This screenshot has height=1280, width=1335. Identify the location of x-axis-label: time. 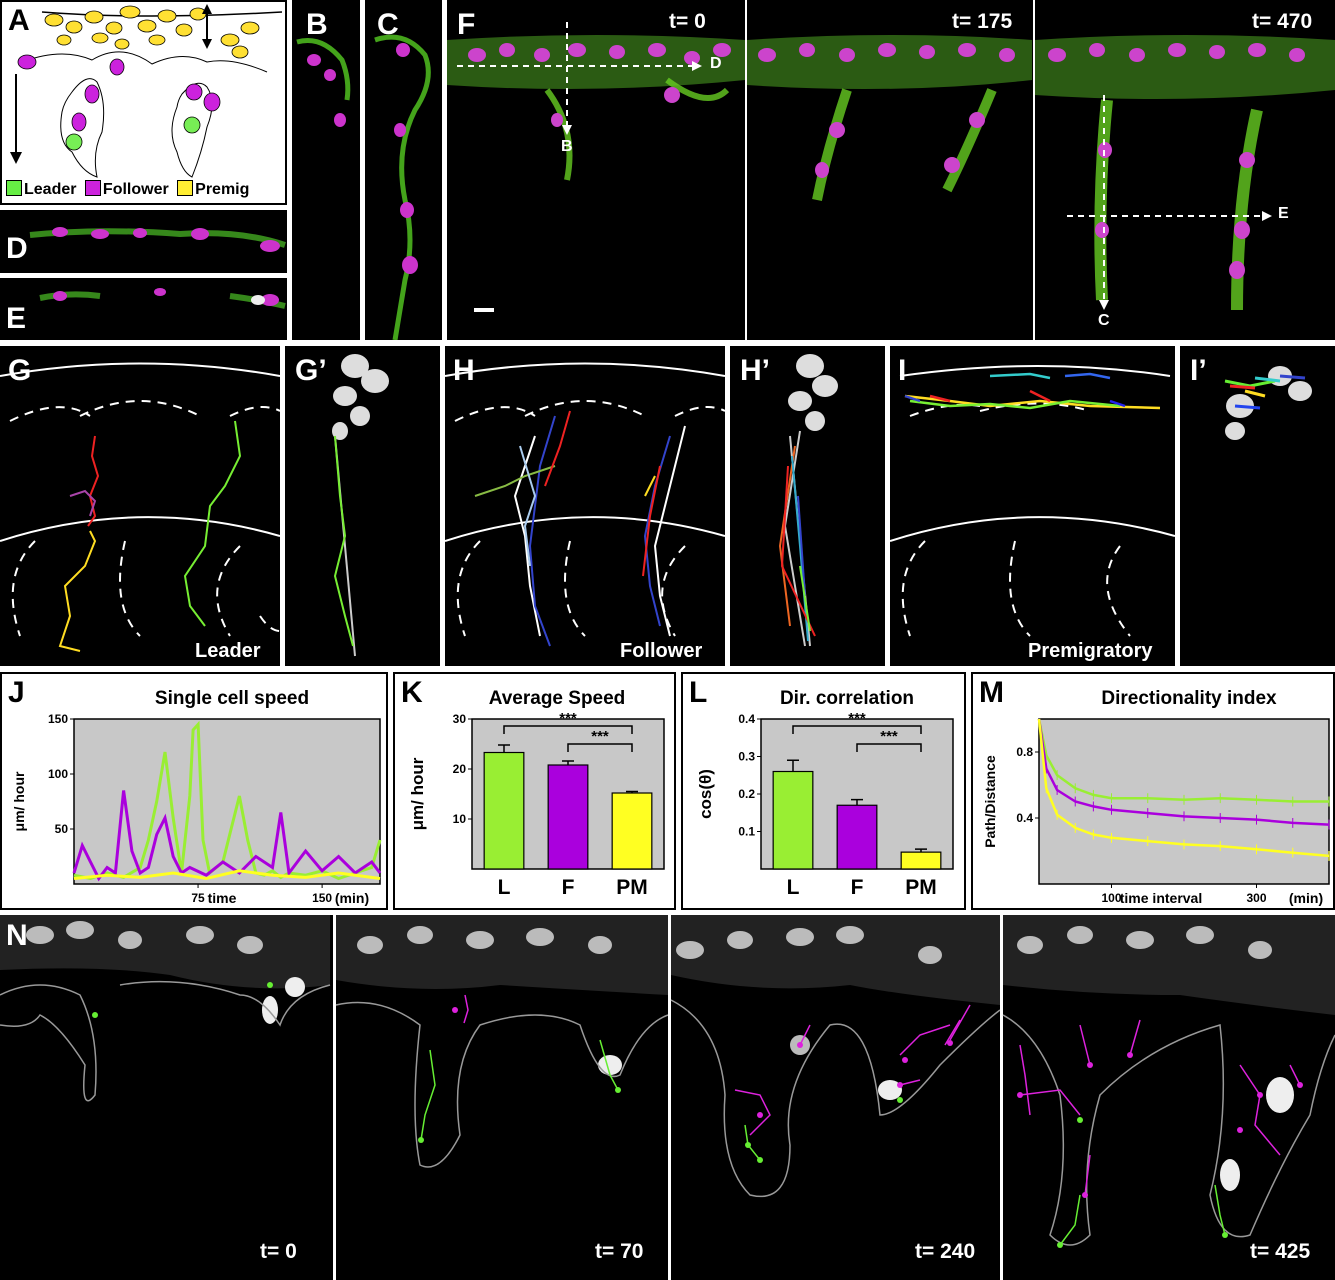
(222, 898).